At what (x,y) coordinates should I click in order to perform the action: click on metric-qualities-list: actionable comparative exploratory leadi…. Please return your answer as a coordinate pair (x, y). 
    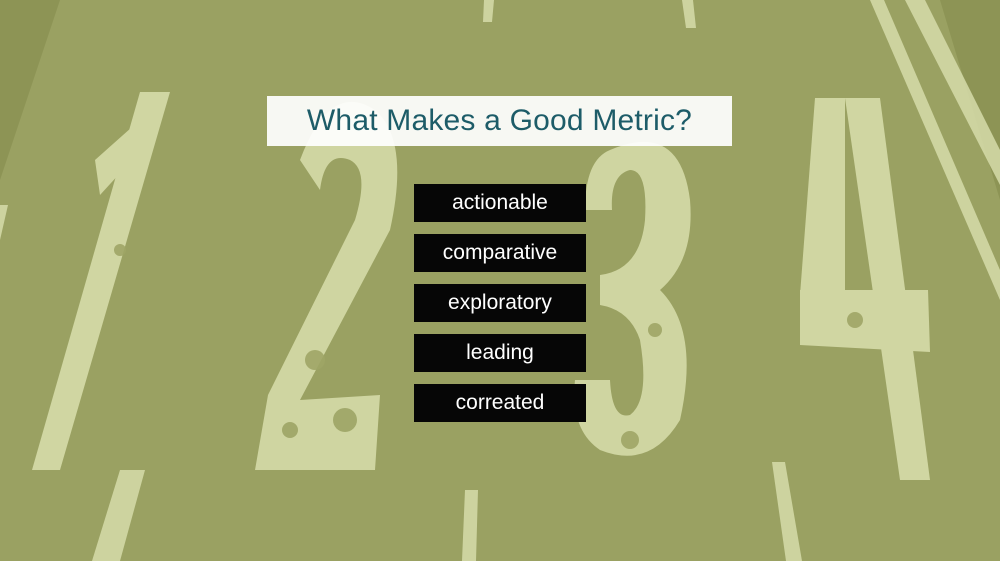
    Looking at the image, I should click on (500, 309).